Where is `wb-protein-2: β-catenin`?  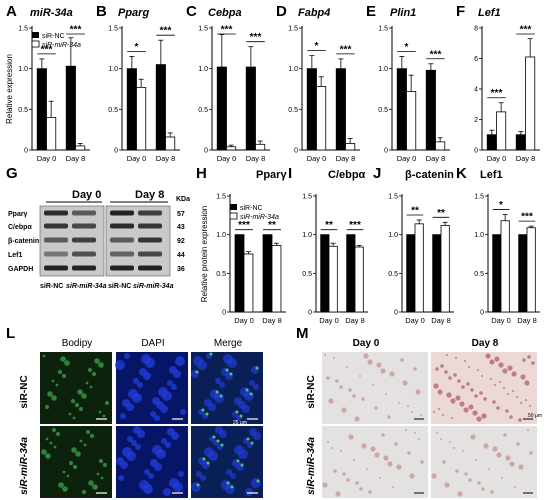
wb-protein-2: β-catenin is located at coordinates (23, 241).